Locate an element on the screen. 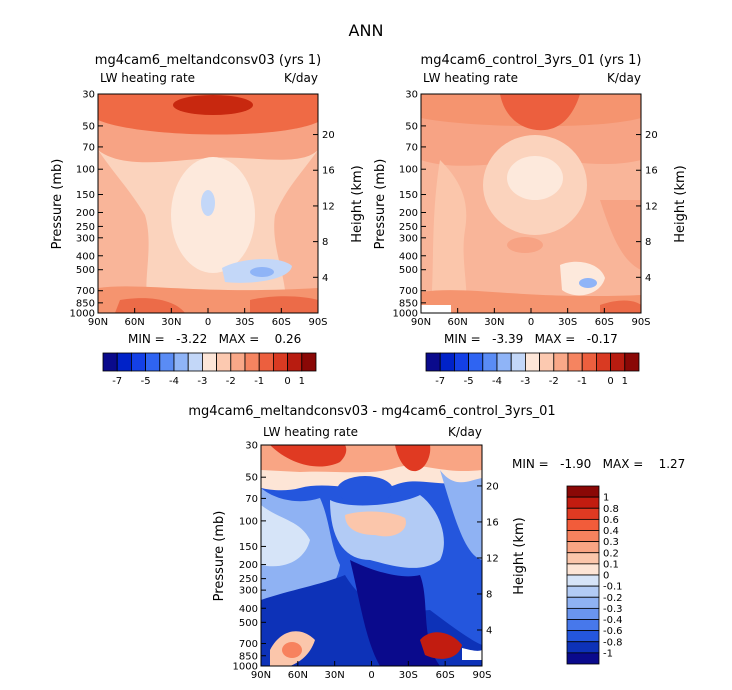 The width and height of the screenshot is (732, 690). colorbar-label: -0.3 is located at coordinates (613, 609).